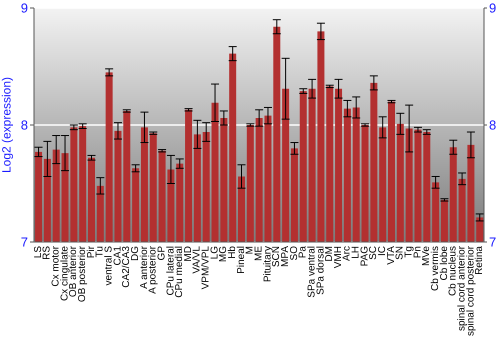 This screenshot has width=500, height=350. I want to click on x-tick-label: Pa, so click(303, 252).